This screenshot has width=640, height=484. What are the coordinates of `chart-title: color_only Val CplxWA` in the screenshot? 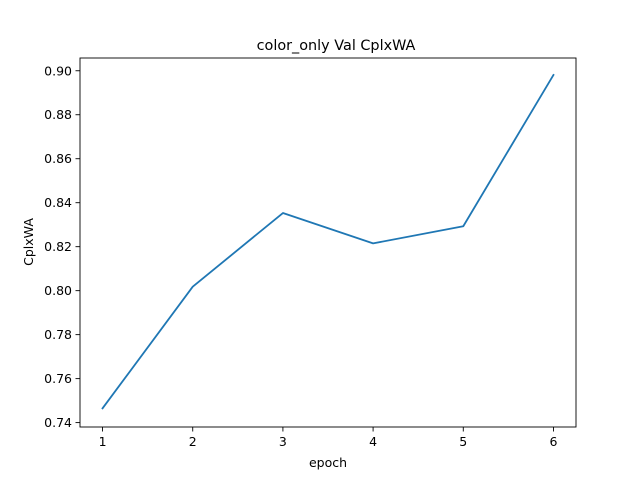 It's located at (336, 46).